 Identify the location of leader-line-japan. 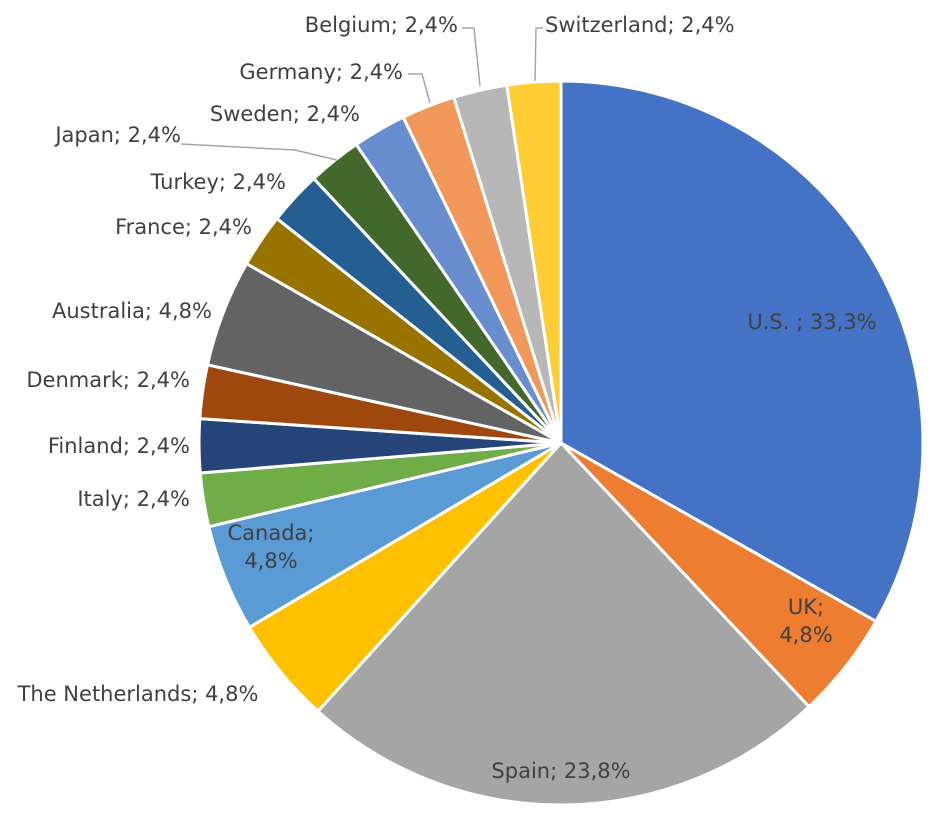
(259, 152).